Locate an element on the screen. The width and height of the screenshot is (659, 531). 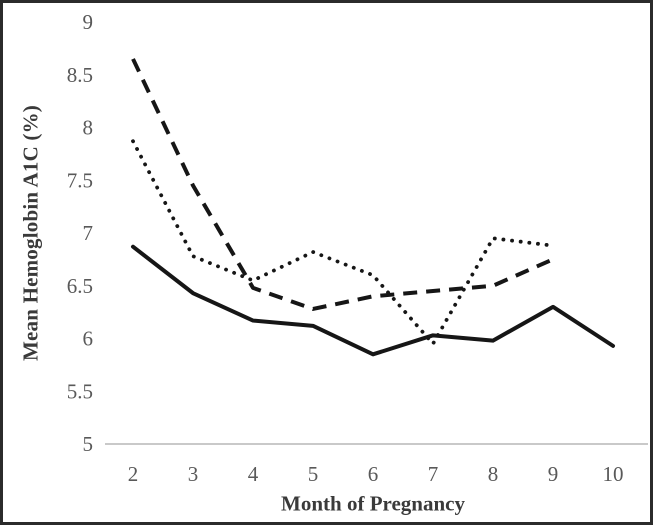
y-tick-label: 8.5 is located at coordinates (80, 75).